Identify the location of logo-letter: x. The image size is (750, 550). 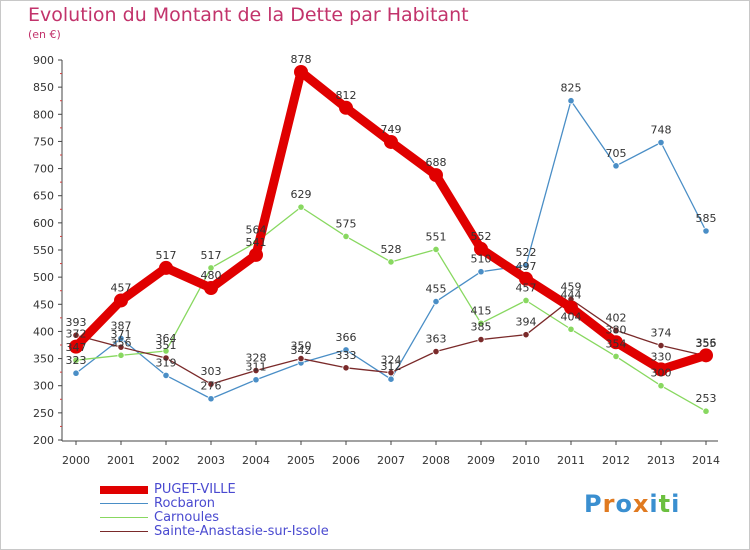
(641, 504).